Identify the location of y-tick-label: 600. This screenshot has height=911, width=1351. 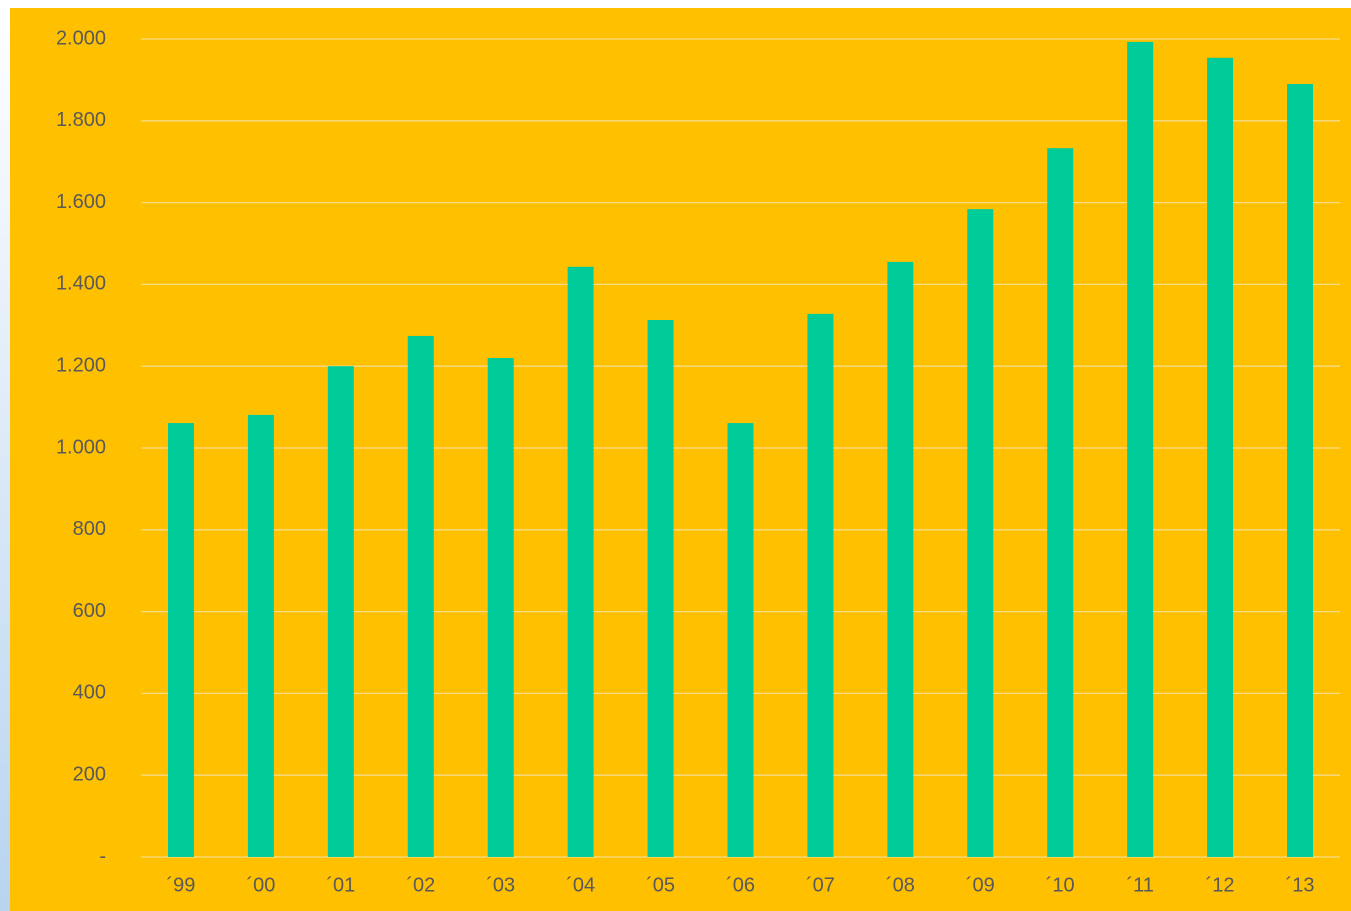
(89, 611).